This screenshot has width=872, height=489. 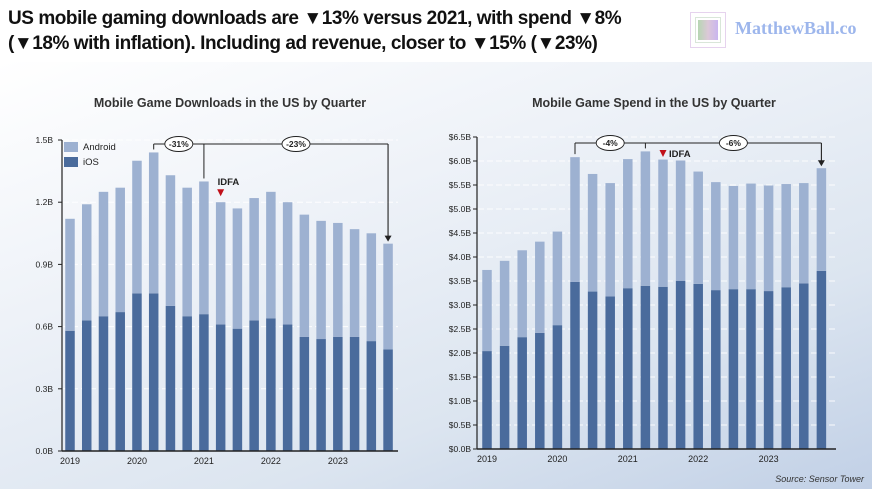 I want to click on y-tick-label: $1.5B, so click(x=460, y=377).